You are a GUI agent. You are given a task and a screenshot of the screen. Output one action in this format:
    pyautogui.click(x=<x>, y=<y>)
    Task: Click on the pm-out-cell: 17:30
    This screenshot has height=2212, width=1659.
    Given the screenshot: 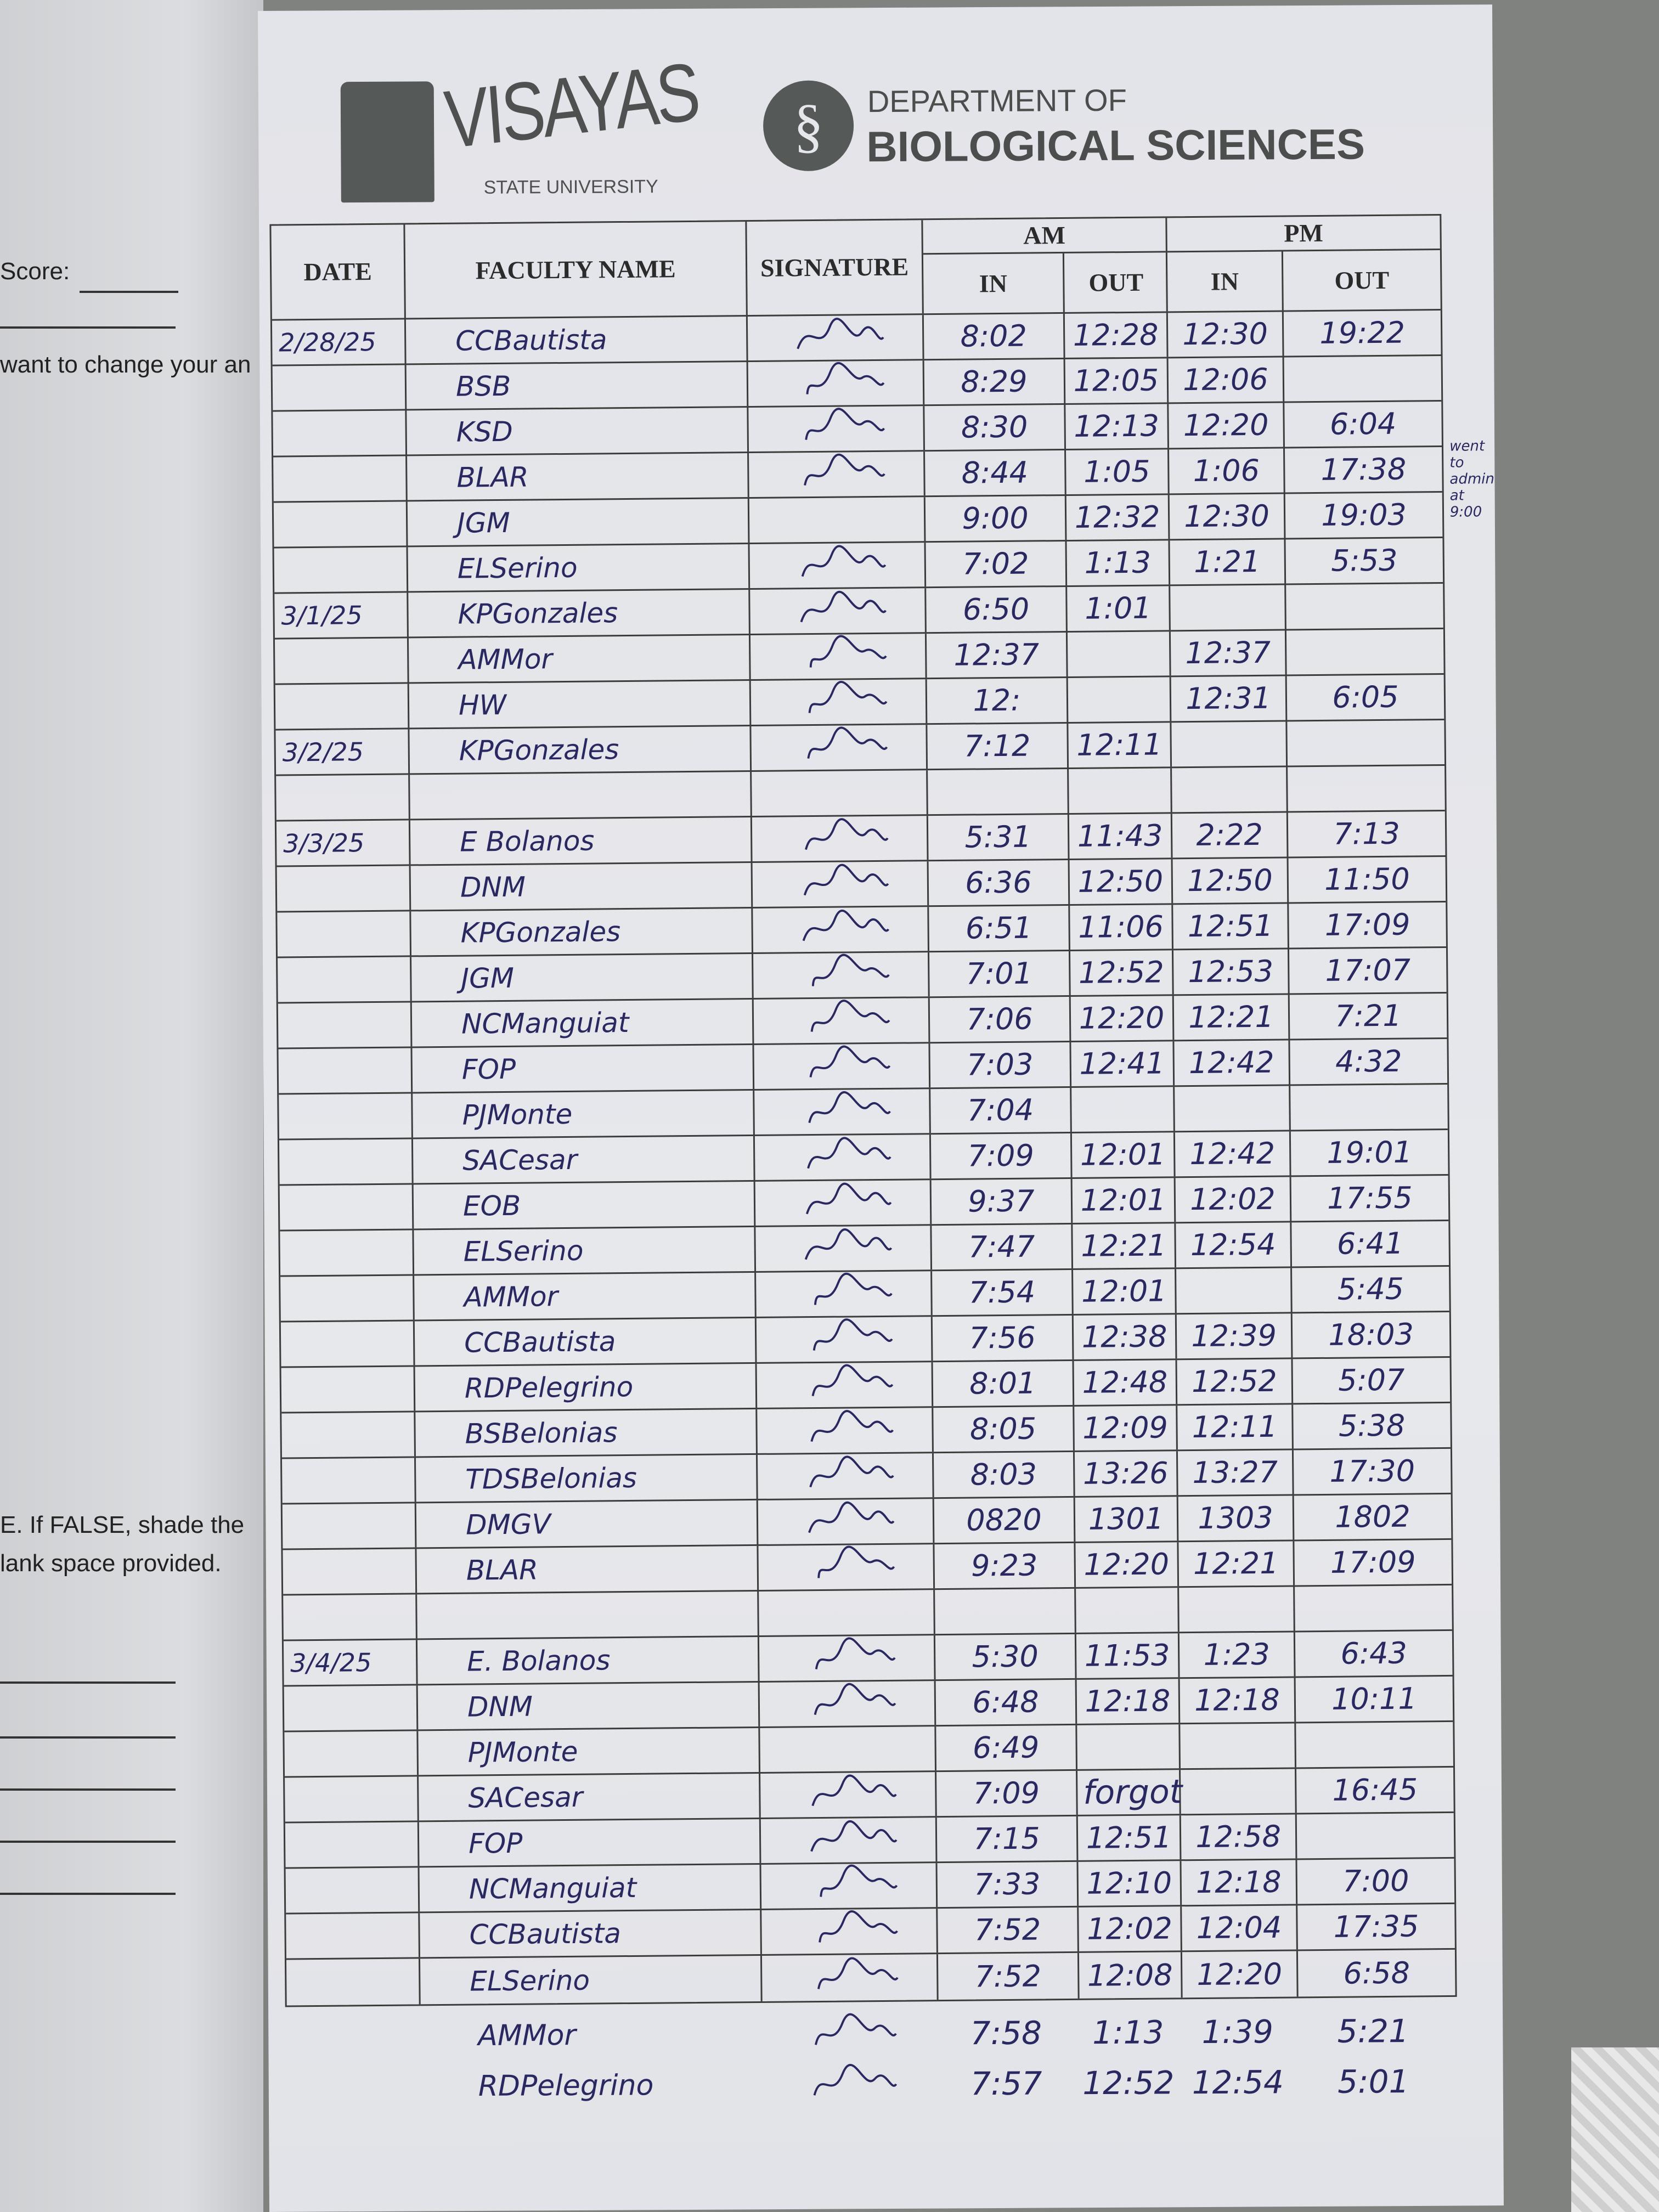 What is the action you would take?
    pyautogui.click(x=1372, y=1471)
    